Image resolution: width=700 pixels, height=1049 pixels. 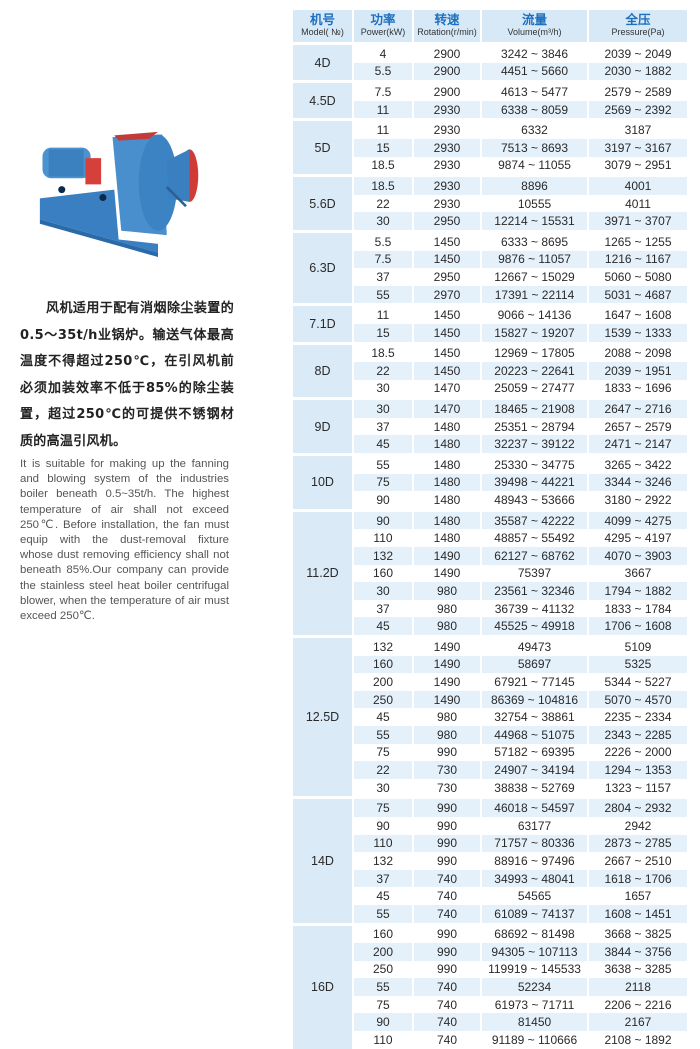 I want to click on rotation-cell: 740, so click(x=447, y=987).